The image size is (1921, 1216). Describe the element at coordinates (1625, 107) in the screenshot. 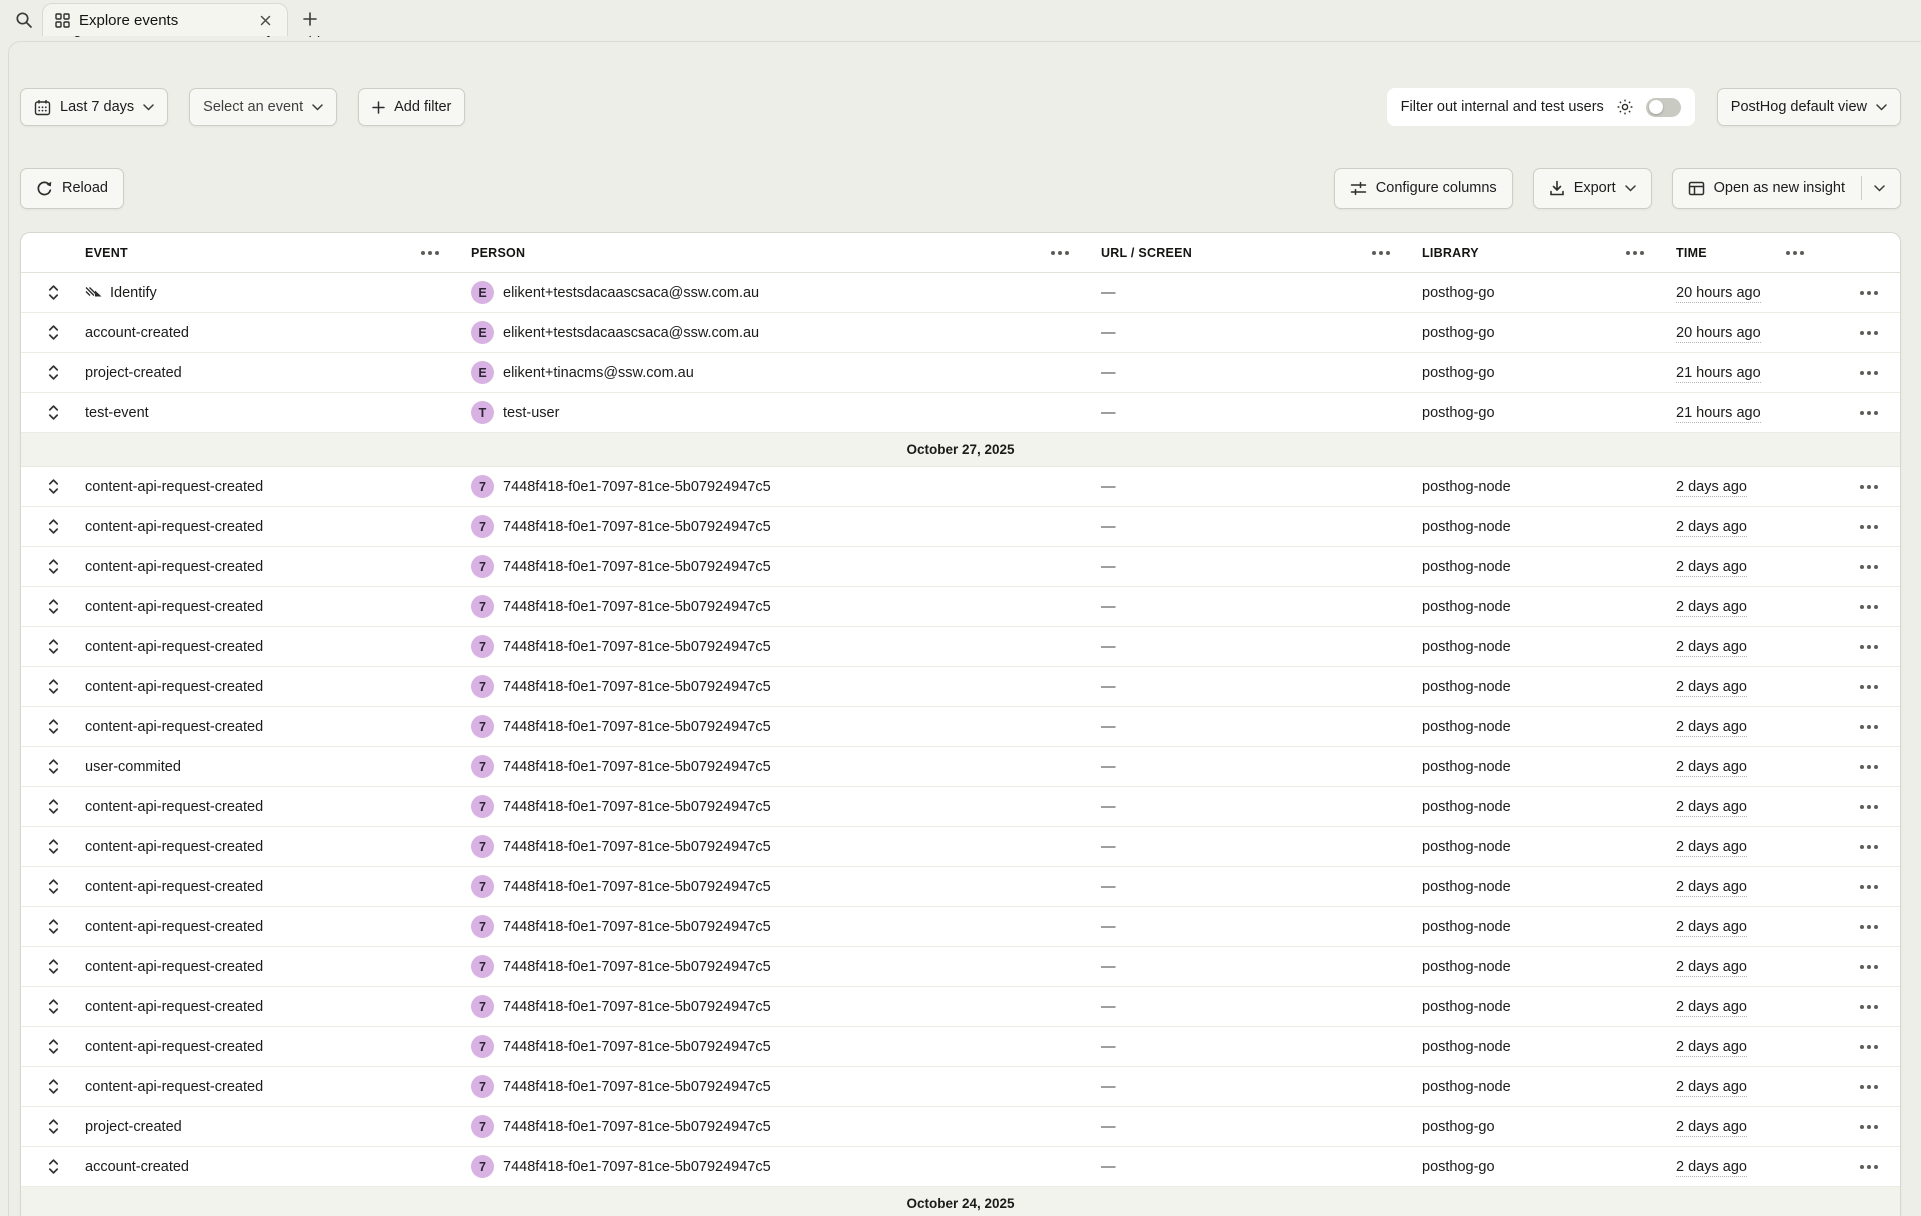

I see `gear-icon` at that location.